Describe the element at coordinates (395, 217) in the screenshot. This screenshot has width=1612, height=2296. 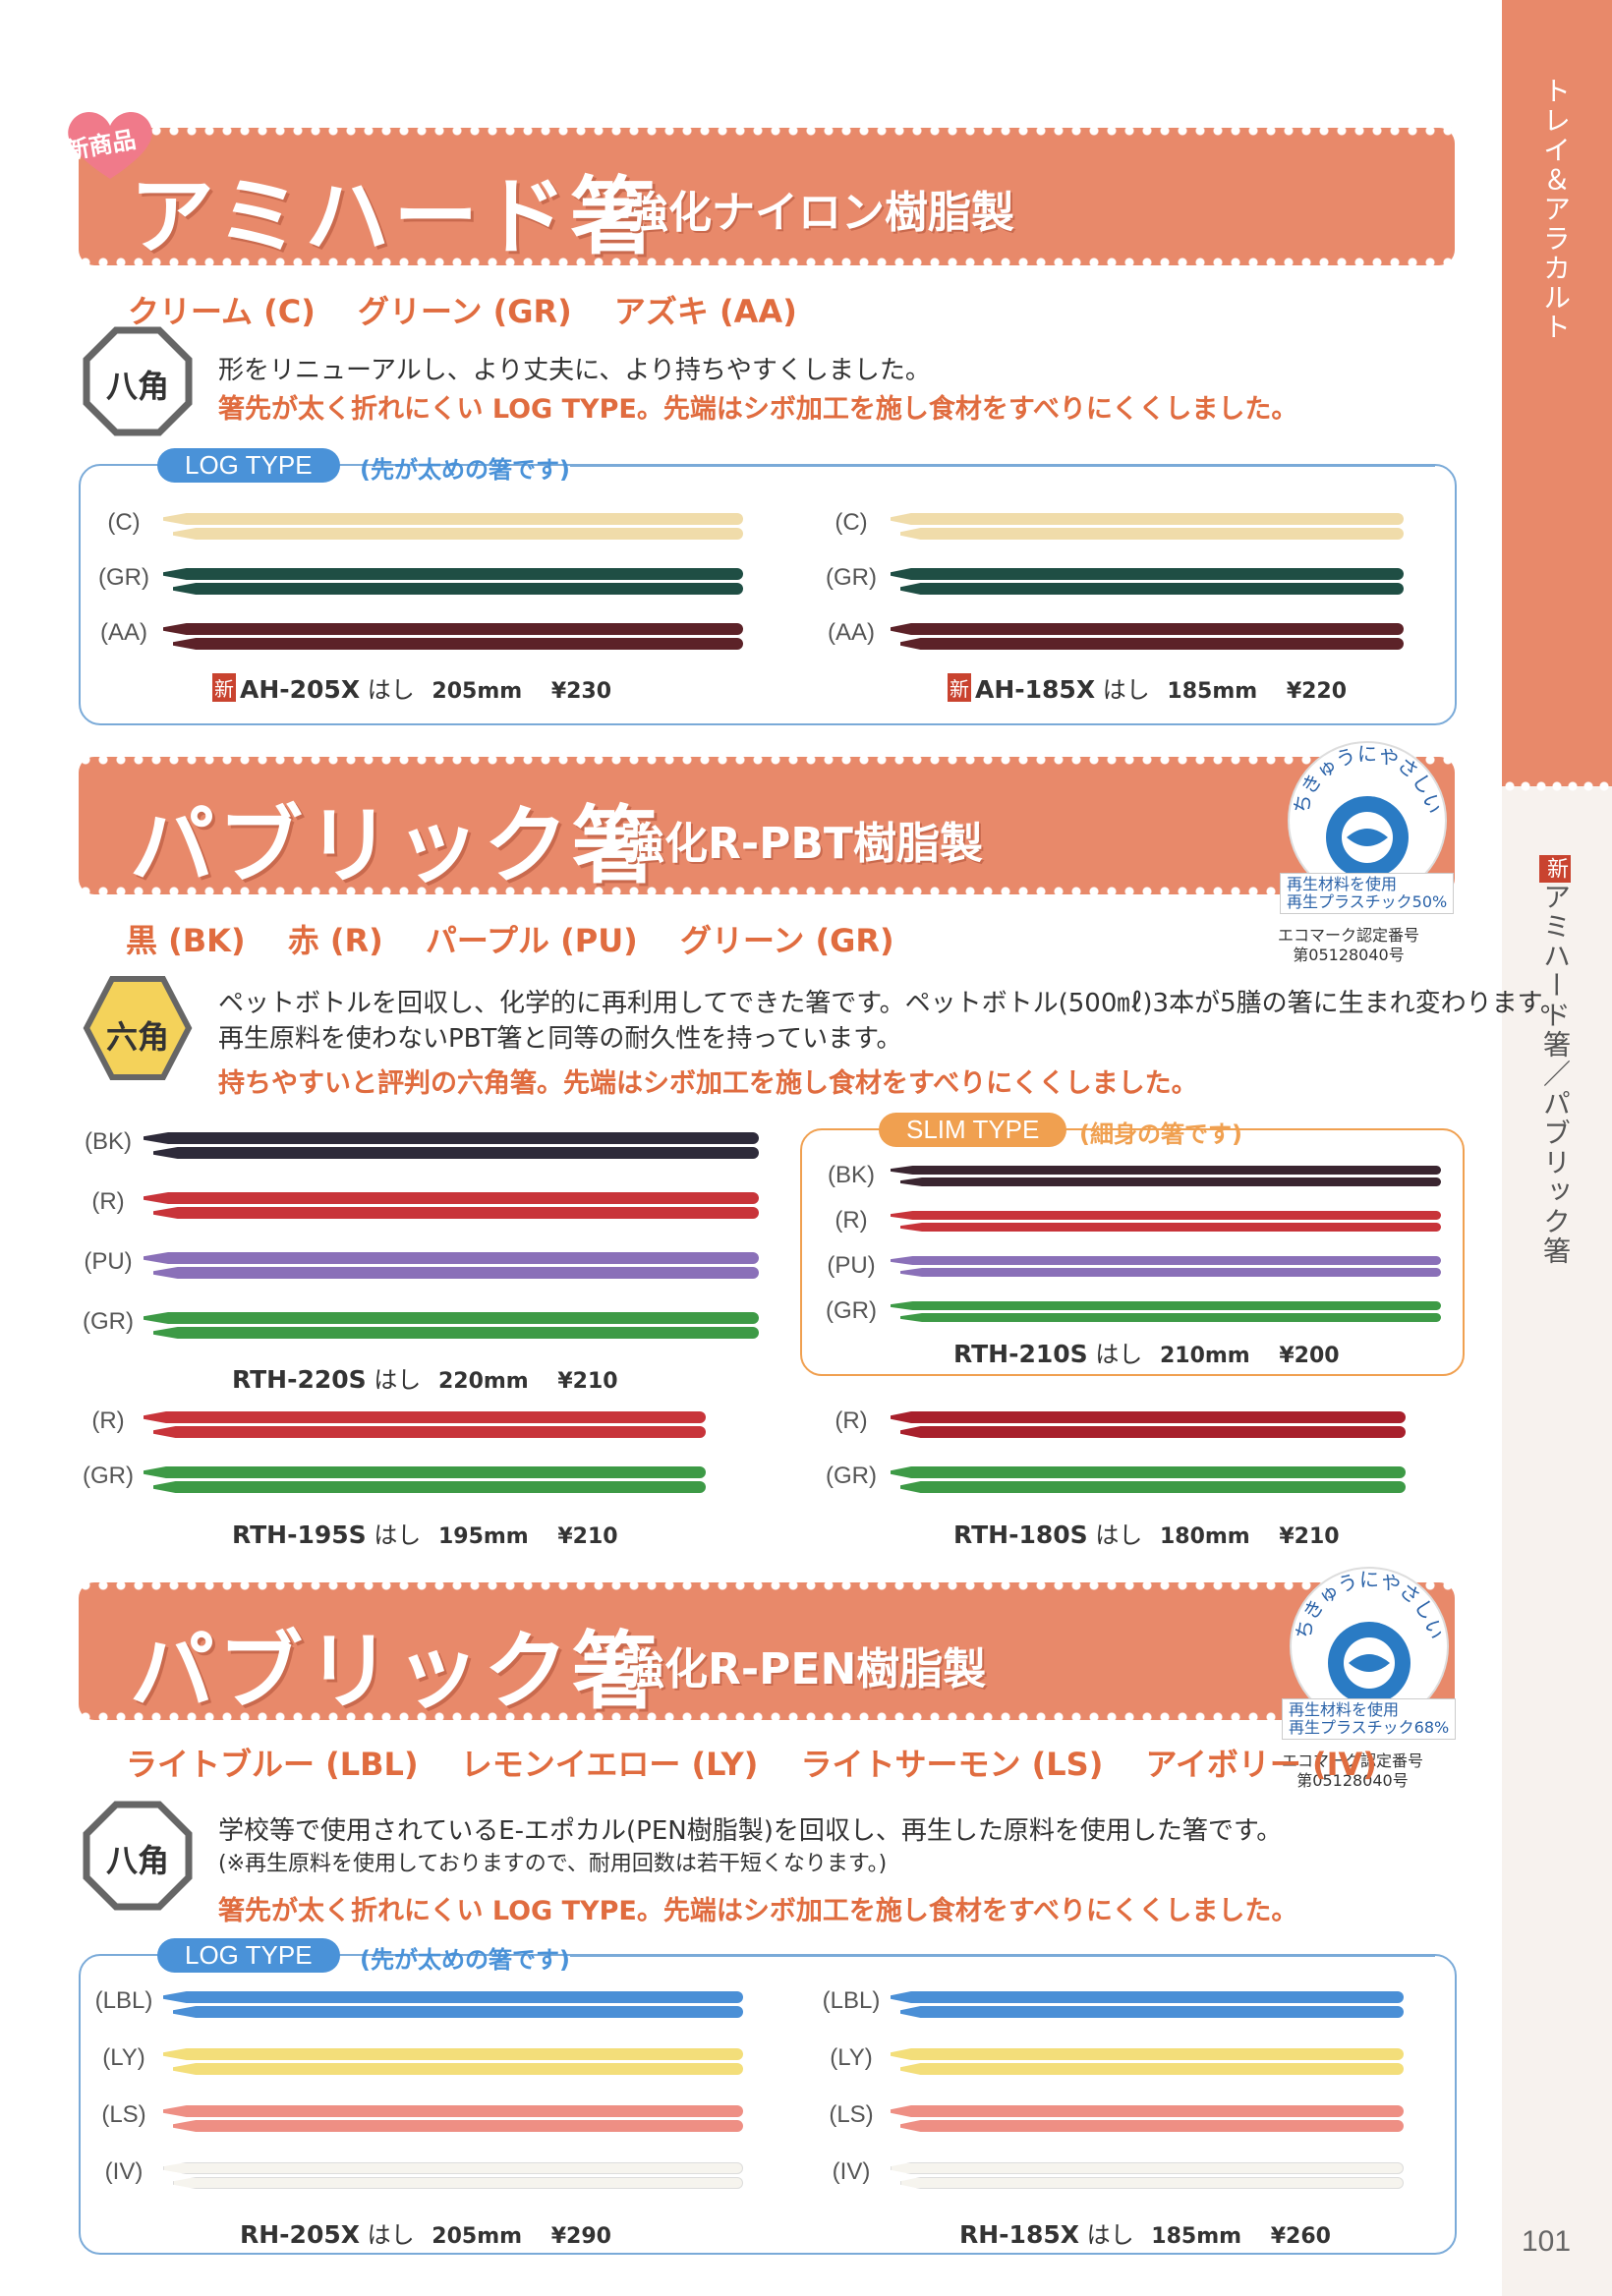
I see `section1-title: アミハード箸` at that location.